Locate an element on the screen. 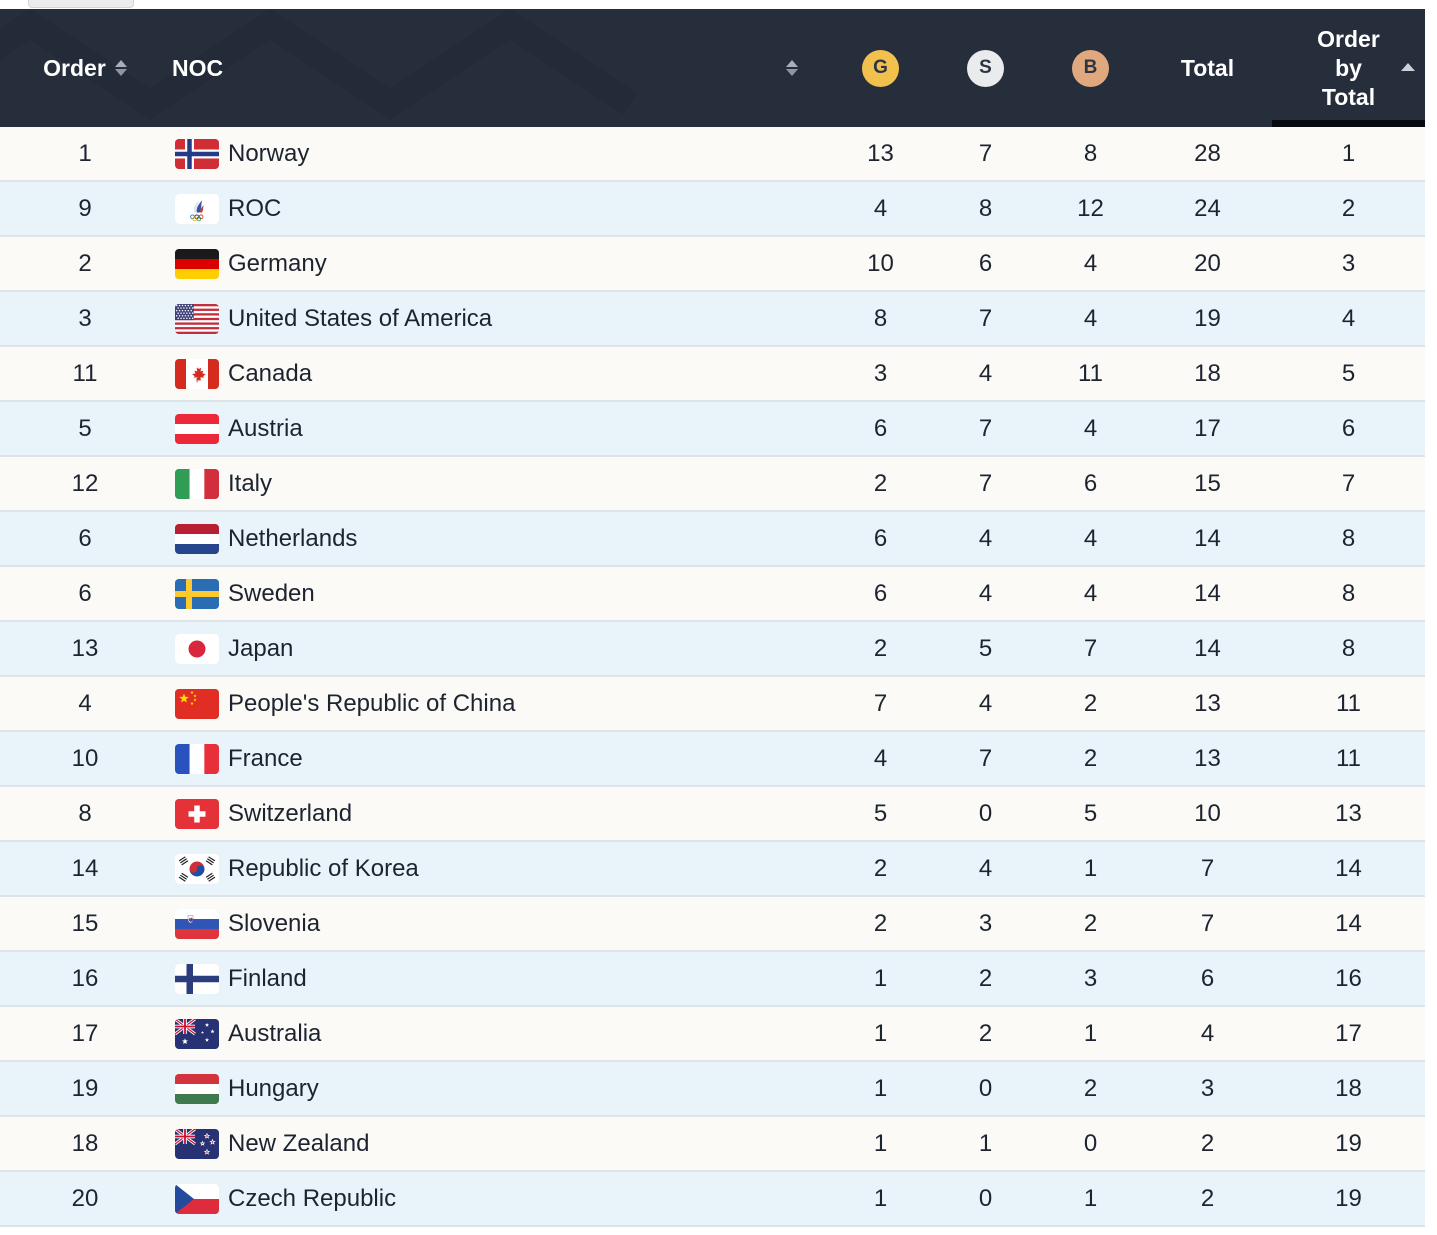 This screenshot has width=1437, height=1235. country-name: People's Republic of China is located at coordinates (372, 703).